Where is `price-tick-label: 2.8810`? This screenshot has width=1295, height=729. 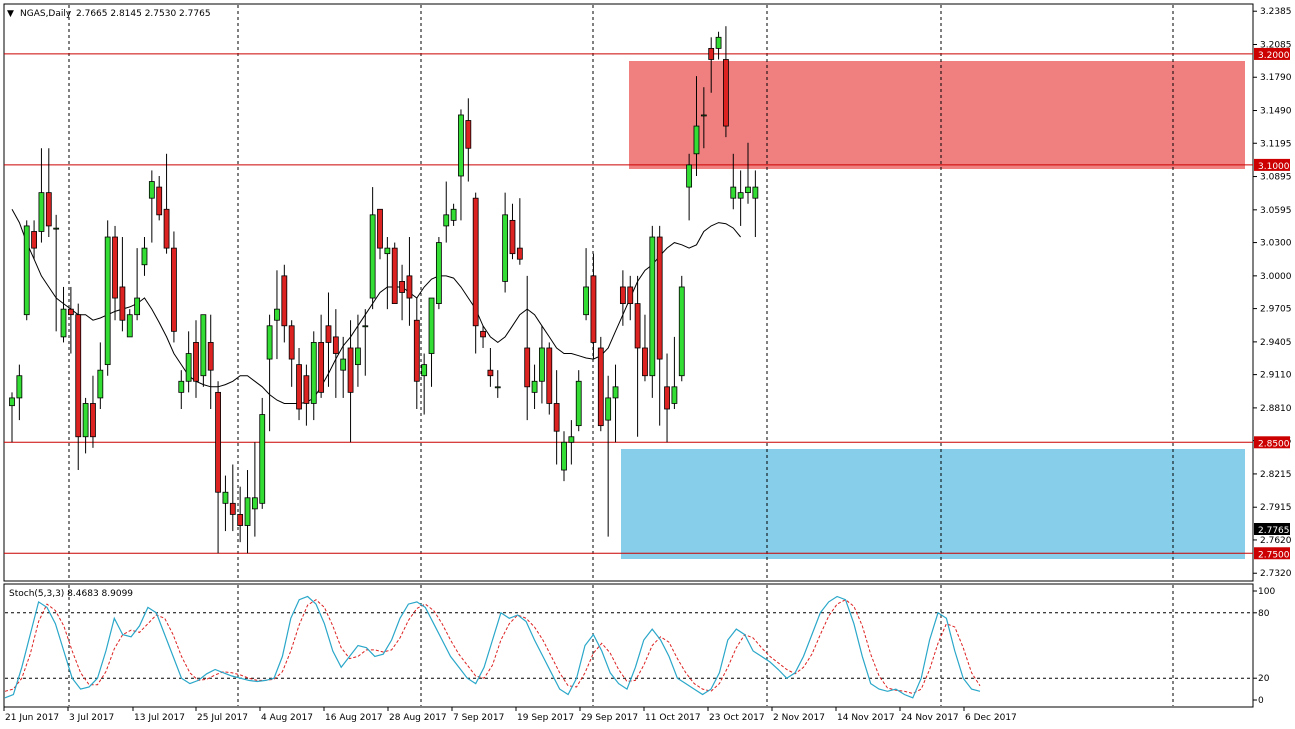
price-tick-label: 2.8810 is located at coordinates (1276, 409).